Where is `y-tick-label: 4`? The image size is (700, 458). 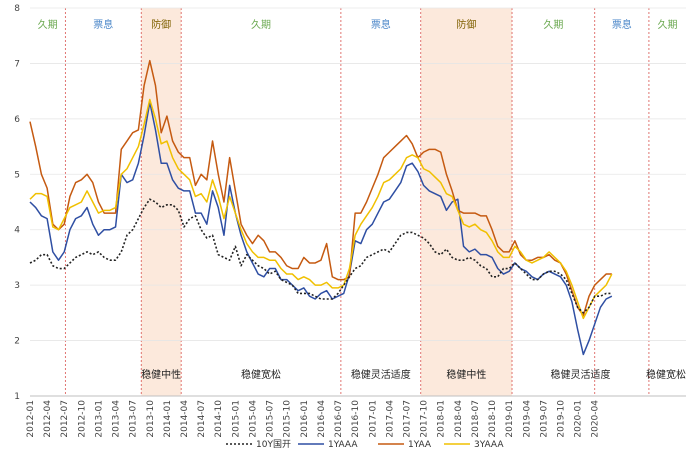
y-tick-label: 4 is located at coordinates (17, 231).